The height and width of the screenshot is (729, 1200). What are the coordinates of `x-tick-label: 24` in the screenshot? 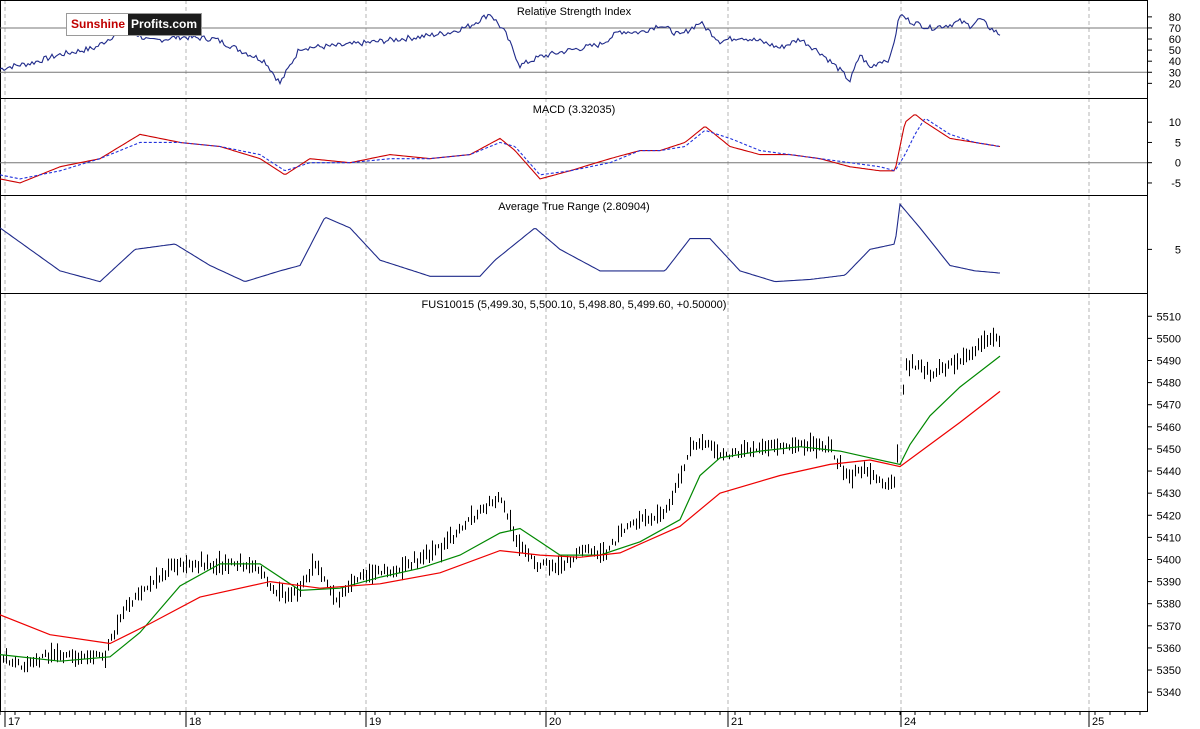 It's located at (910, 722).